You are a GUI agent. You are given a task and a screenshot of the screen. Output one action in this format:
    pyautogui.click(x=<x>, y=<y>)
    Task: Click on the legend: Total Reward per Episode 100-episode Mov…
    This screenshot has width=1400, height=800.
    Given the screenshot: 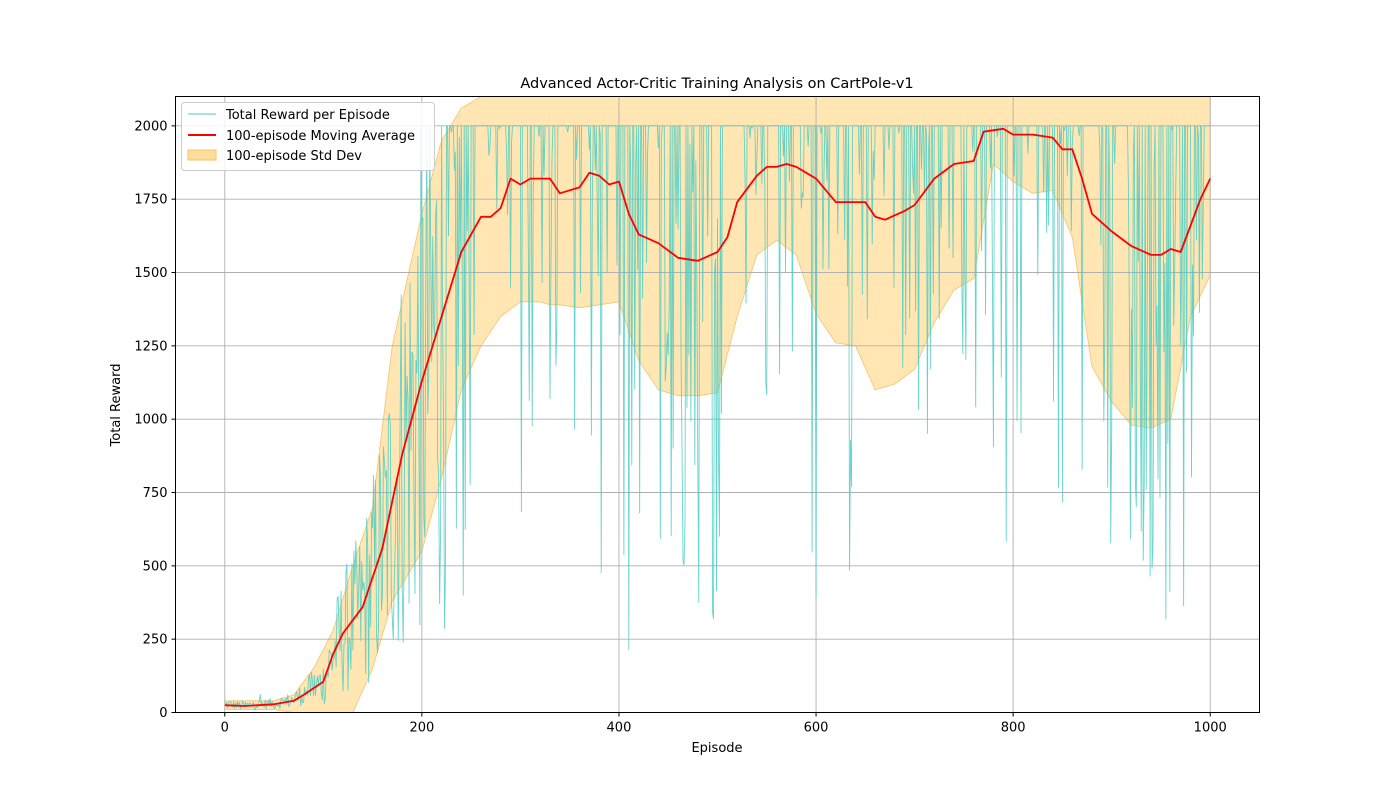 What is the action you would take?
    pyautogui.click(x=308, y=136)
    